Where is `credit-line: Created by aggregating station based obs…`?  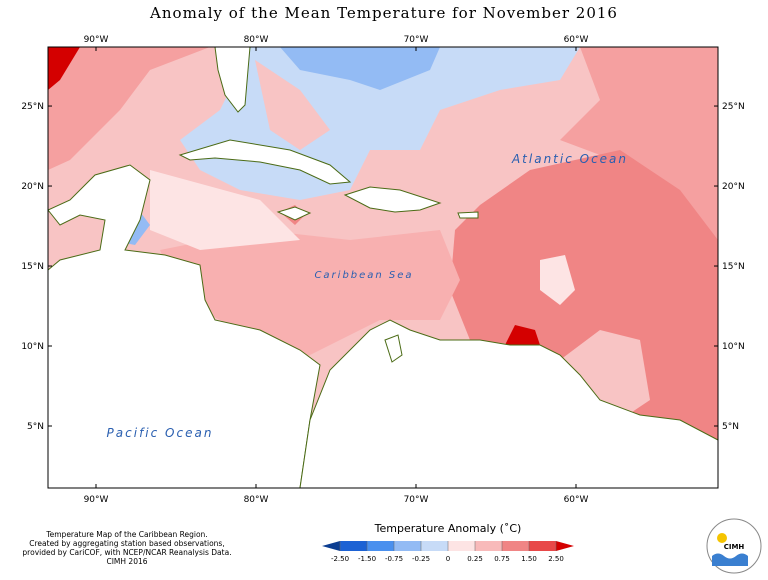 credit-line: Created by aggregating station based obs… is located at coordinates (126, 543).